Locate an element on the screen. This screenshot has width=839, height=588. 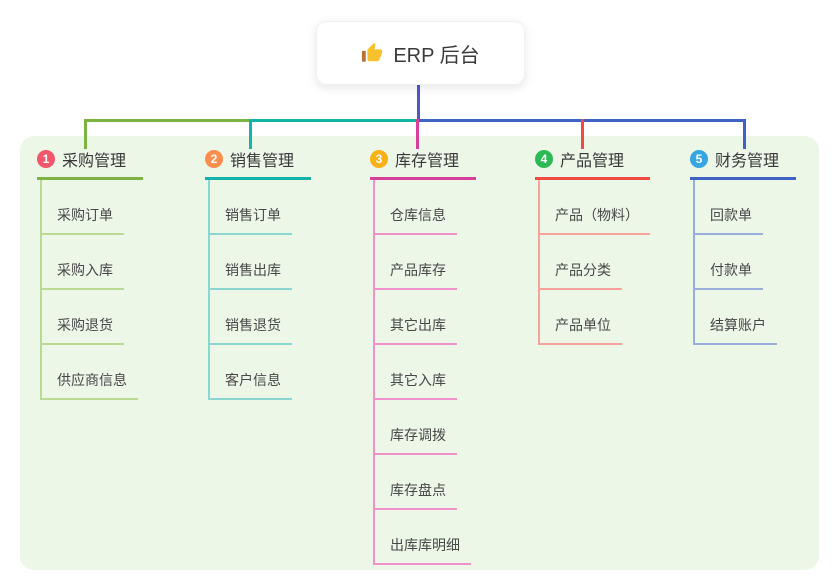
child-row: 仓库信息 is located at coordinates (424, 207).